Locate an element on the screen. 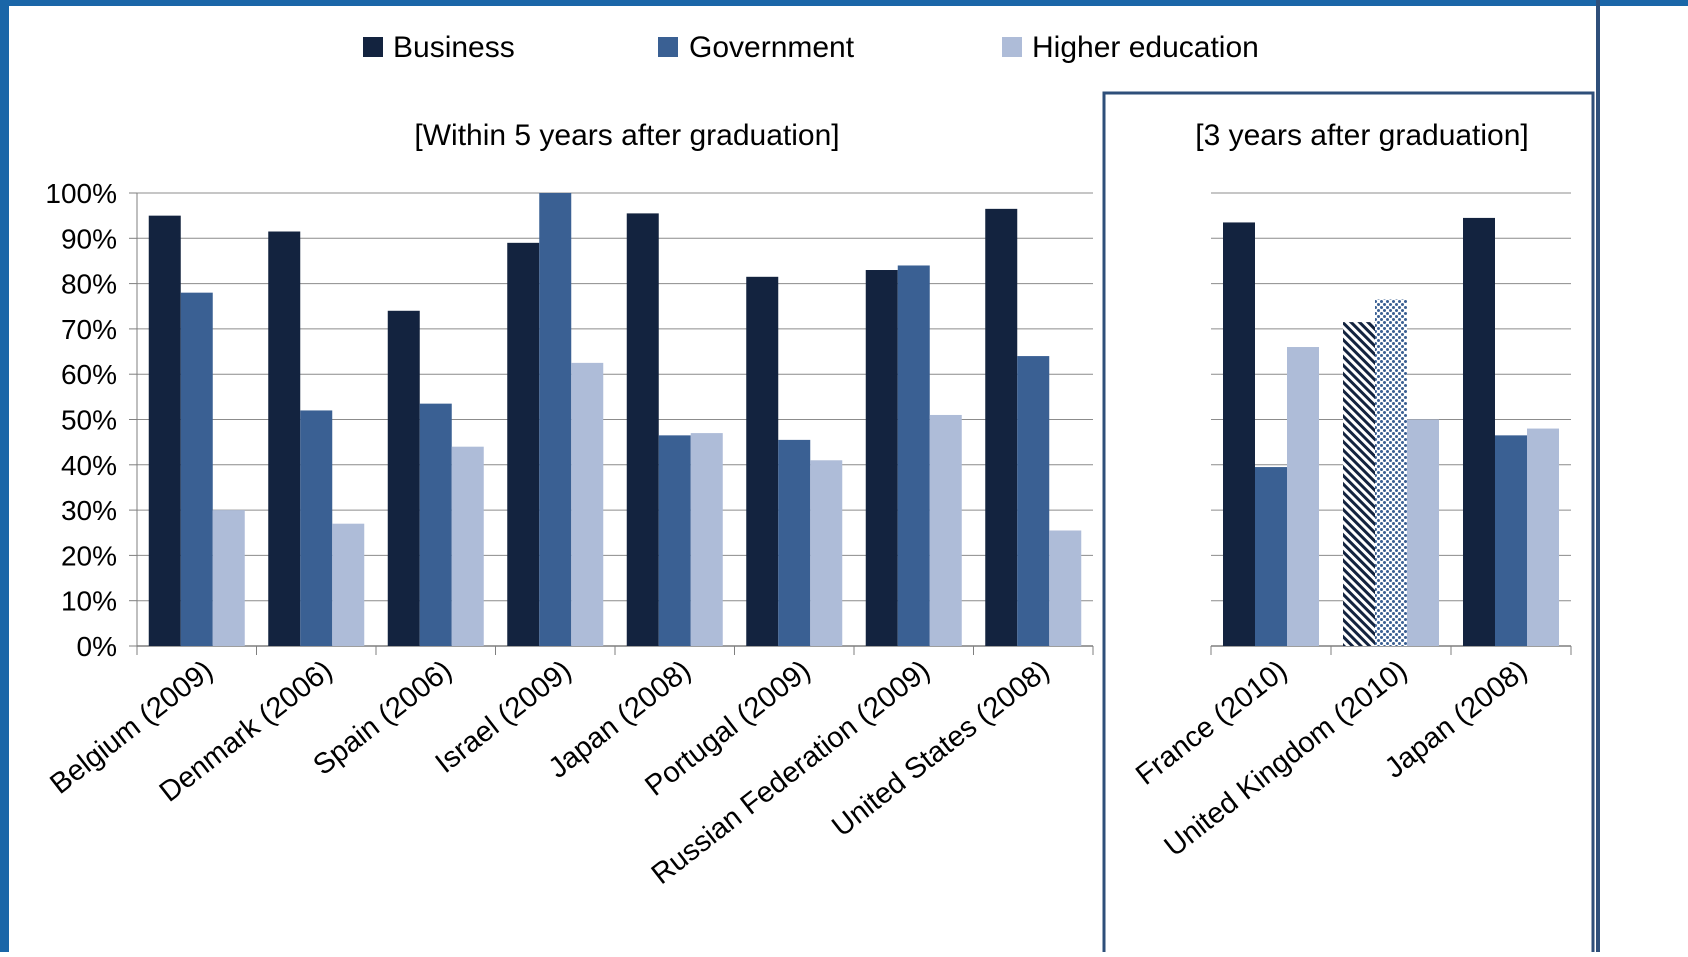 Image resolution: width=1688 pixels, height=957 pixels. bar-israel-2009-business is located at coordinates (523, 444).